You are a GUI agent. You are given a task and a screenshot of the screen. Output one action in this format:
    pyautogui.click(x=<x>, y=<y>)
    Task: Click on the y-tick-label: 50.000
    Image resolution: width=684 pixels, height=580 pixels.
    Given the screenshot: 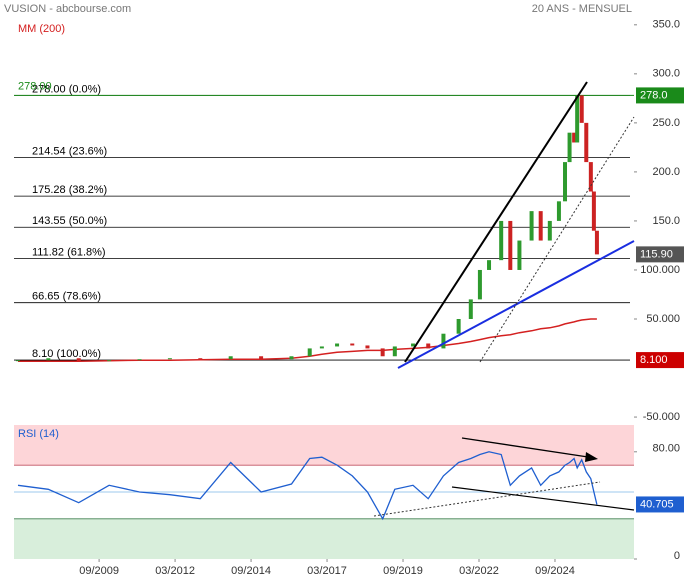 What is the action you would take?
    pyautogui.click(x=663, y=319)
    